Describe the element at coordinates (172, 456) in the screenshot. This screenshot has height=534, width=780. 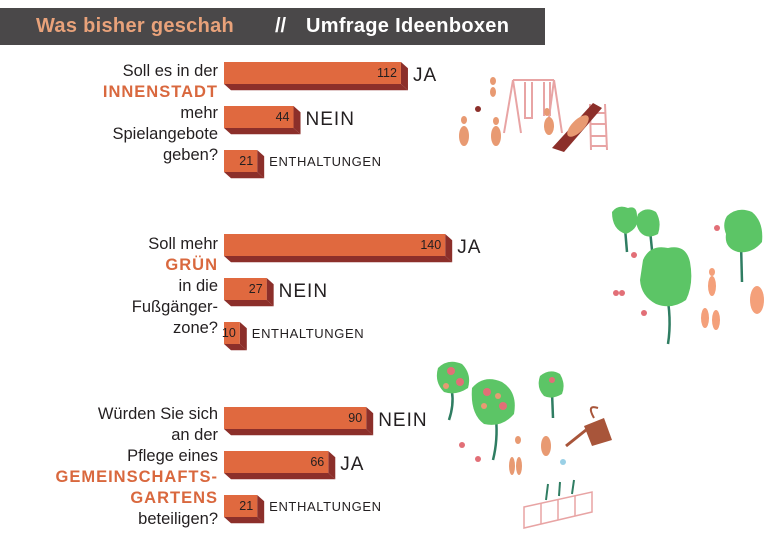
I see `question-3-line: Pflege eines` at that location.